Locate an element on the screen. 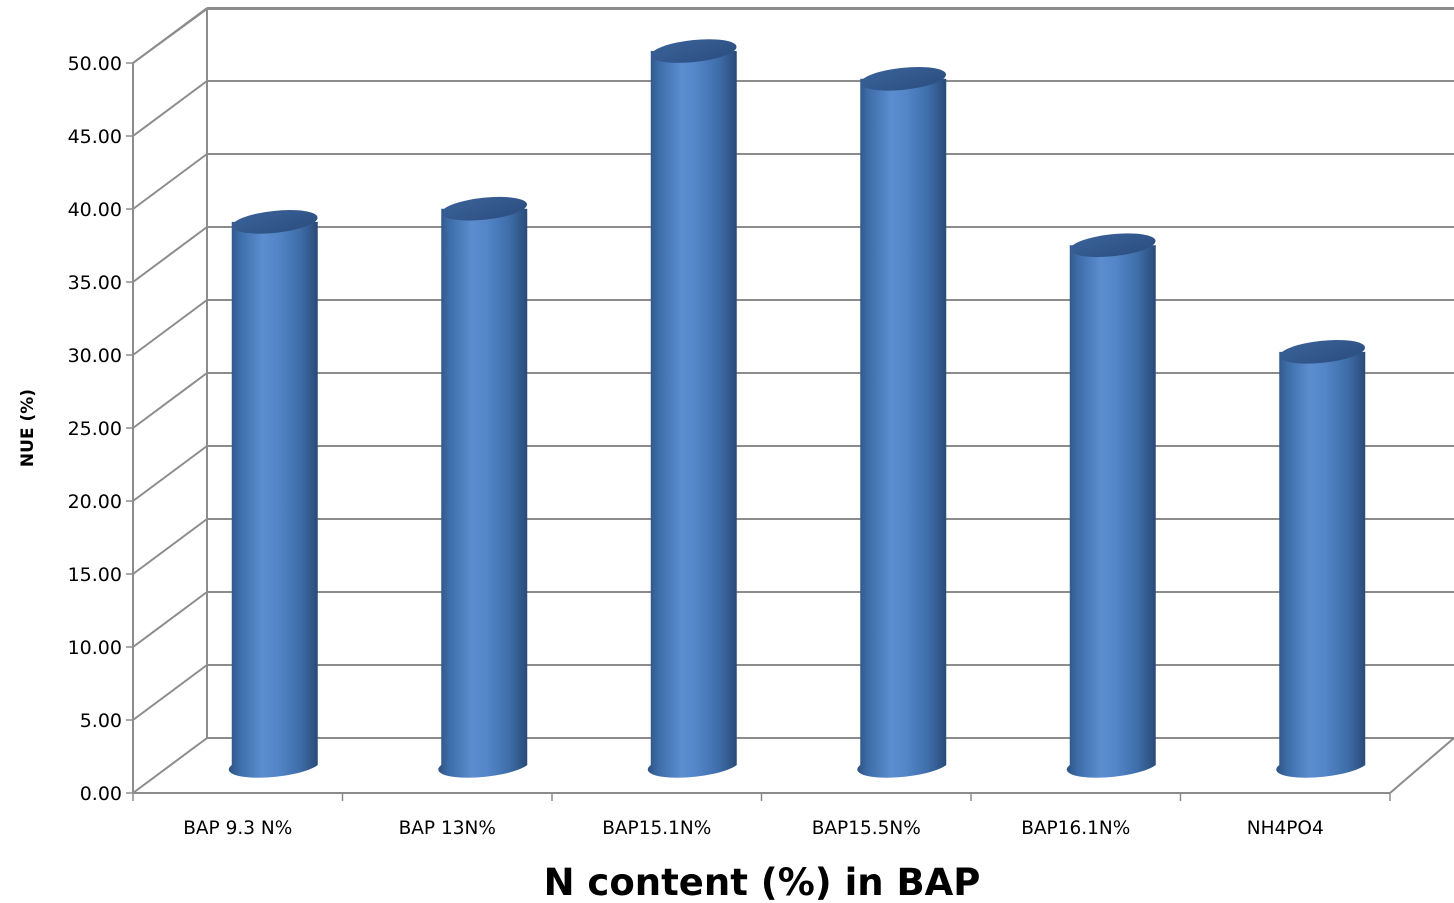 The height and width of the screenshot is (903, 1454). y-tick-label: 0.00 is located at coordinates (101, 794).